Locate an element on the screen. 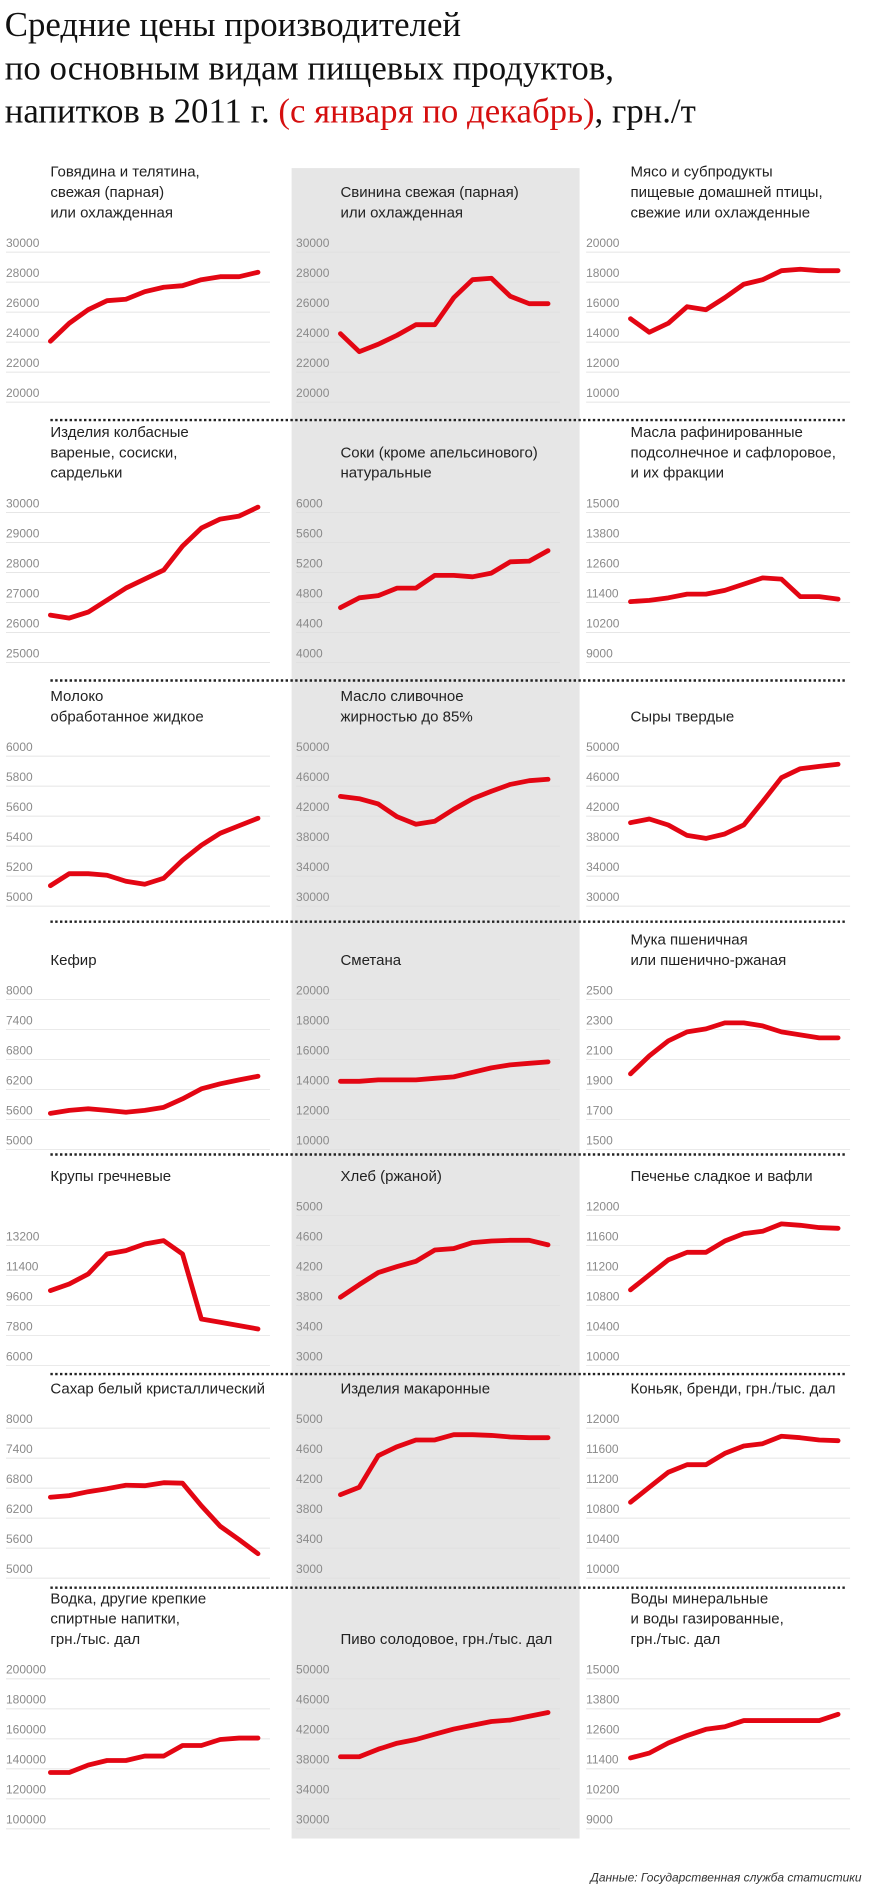 The image size is (870, 1895). chart-title-line: Соки (кроме апельсинового) is located at coordinates (438, 452).